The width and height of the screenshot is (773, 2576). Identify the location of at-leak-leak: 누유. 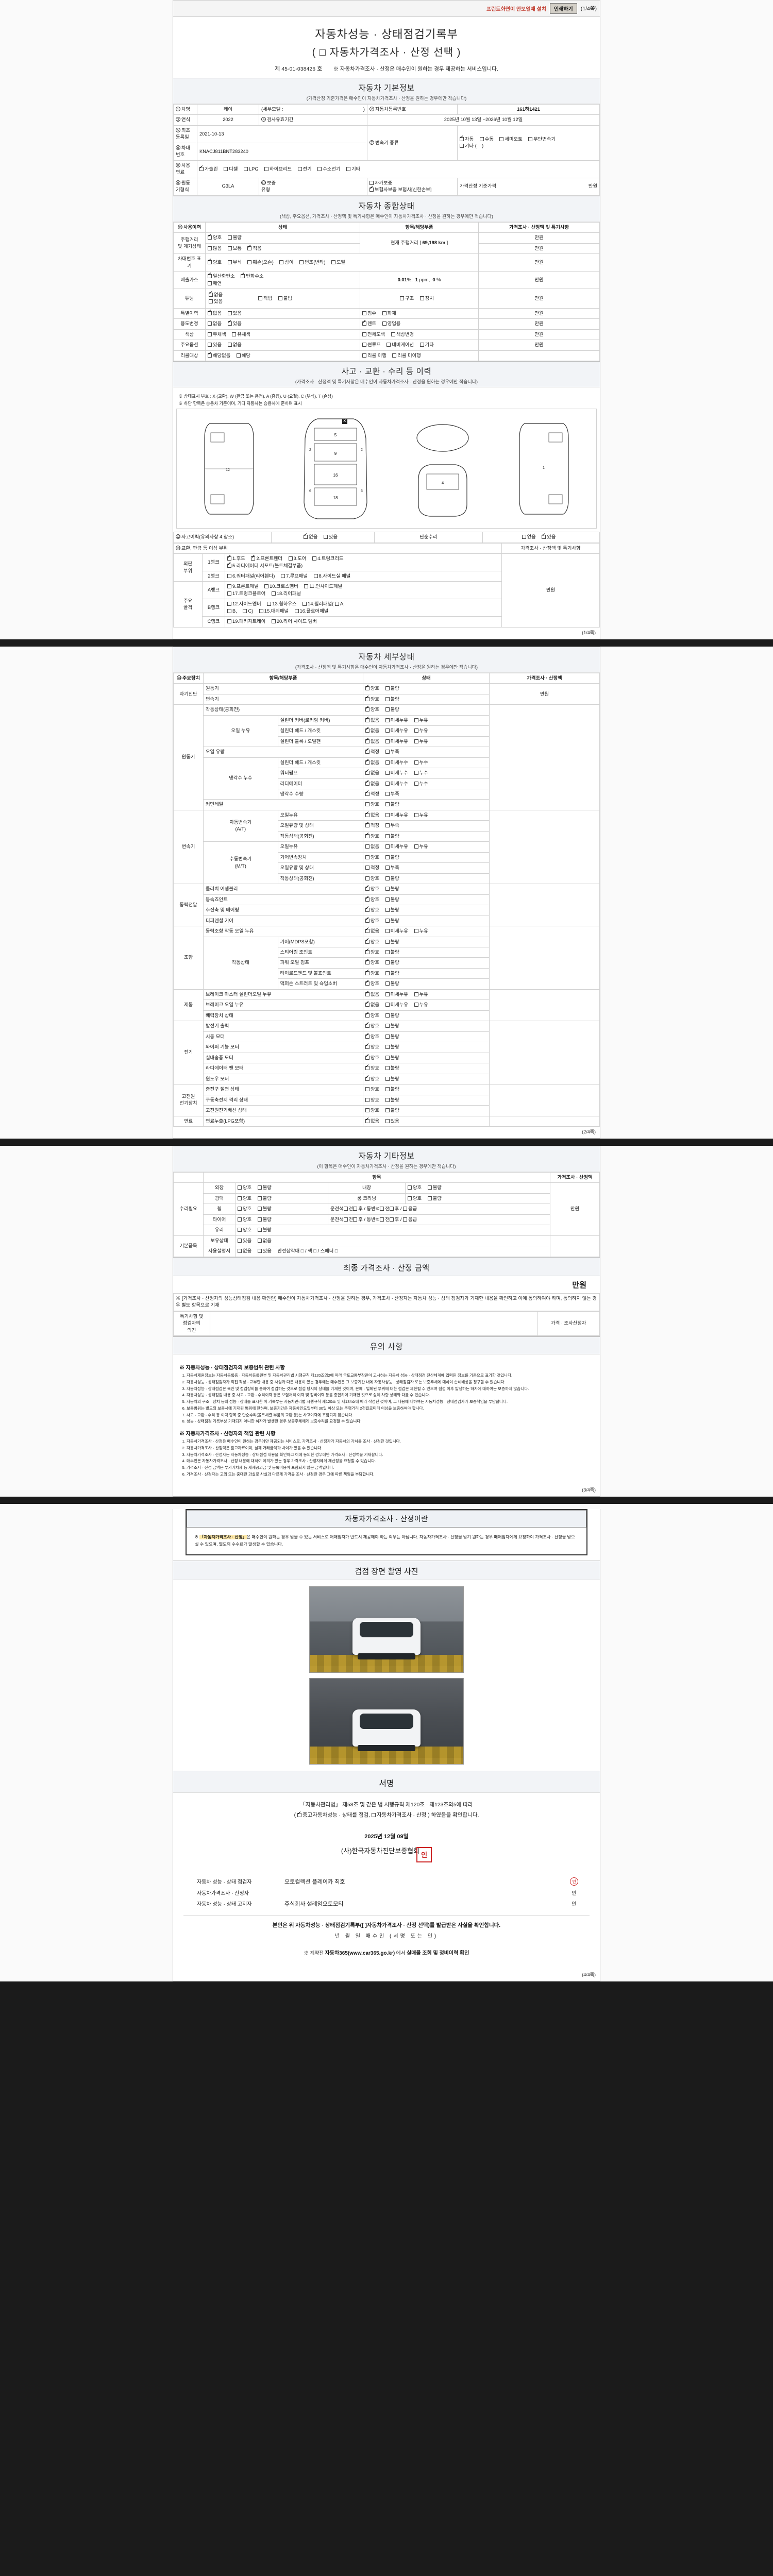
(421, 815).